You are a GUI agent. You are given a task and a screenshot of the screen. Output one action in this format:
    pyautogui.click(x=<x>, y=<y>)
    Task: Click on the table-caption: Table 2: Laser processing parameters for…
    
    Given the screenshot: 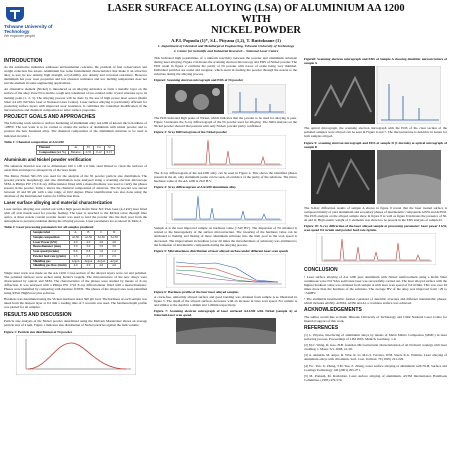 What is the action you would take?
    pyautogui.click(x=49, y=227)
    